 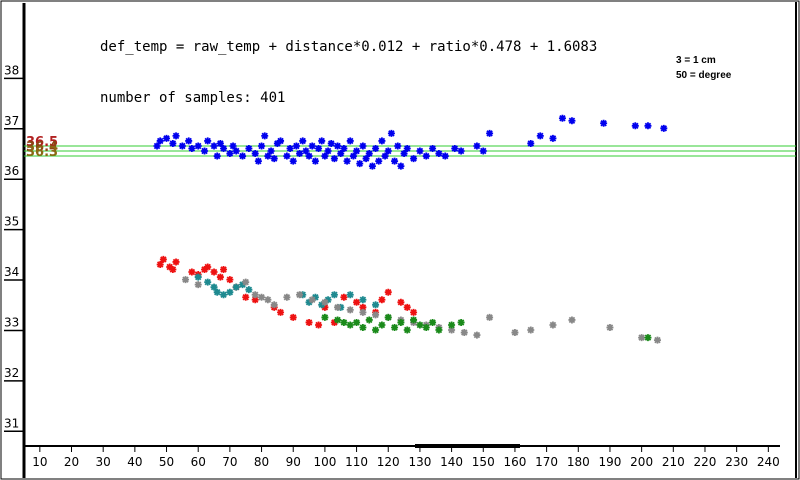 I want to click on x-tick-label: 120, so click(x=388, y=462).